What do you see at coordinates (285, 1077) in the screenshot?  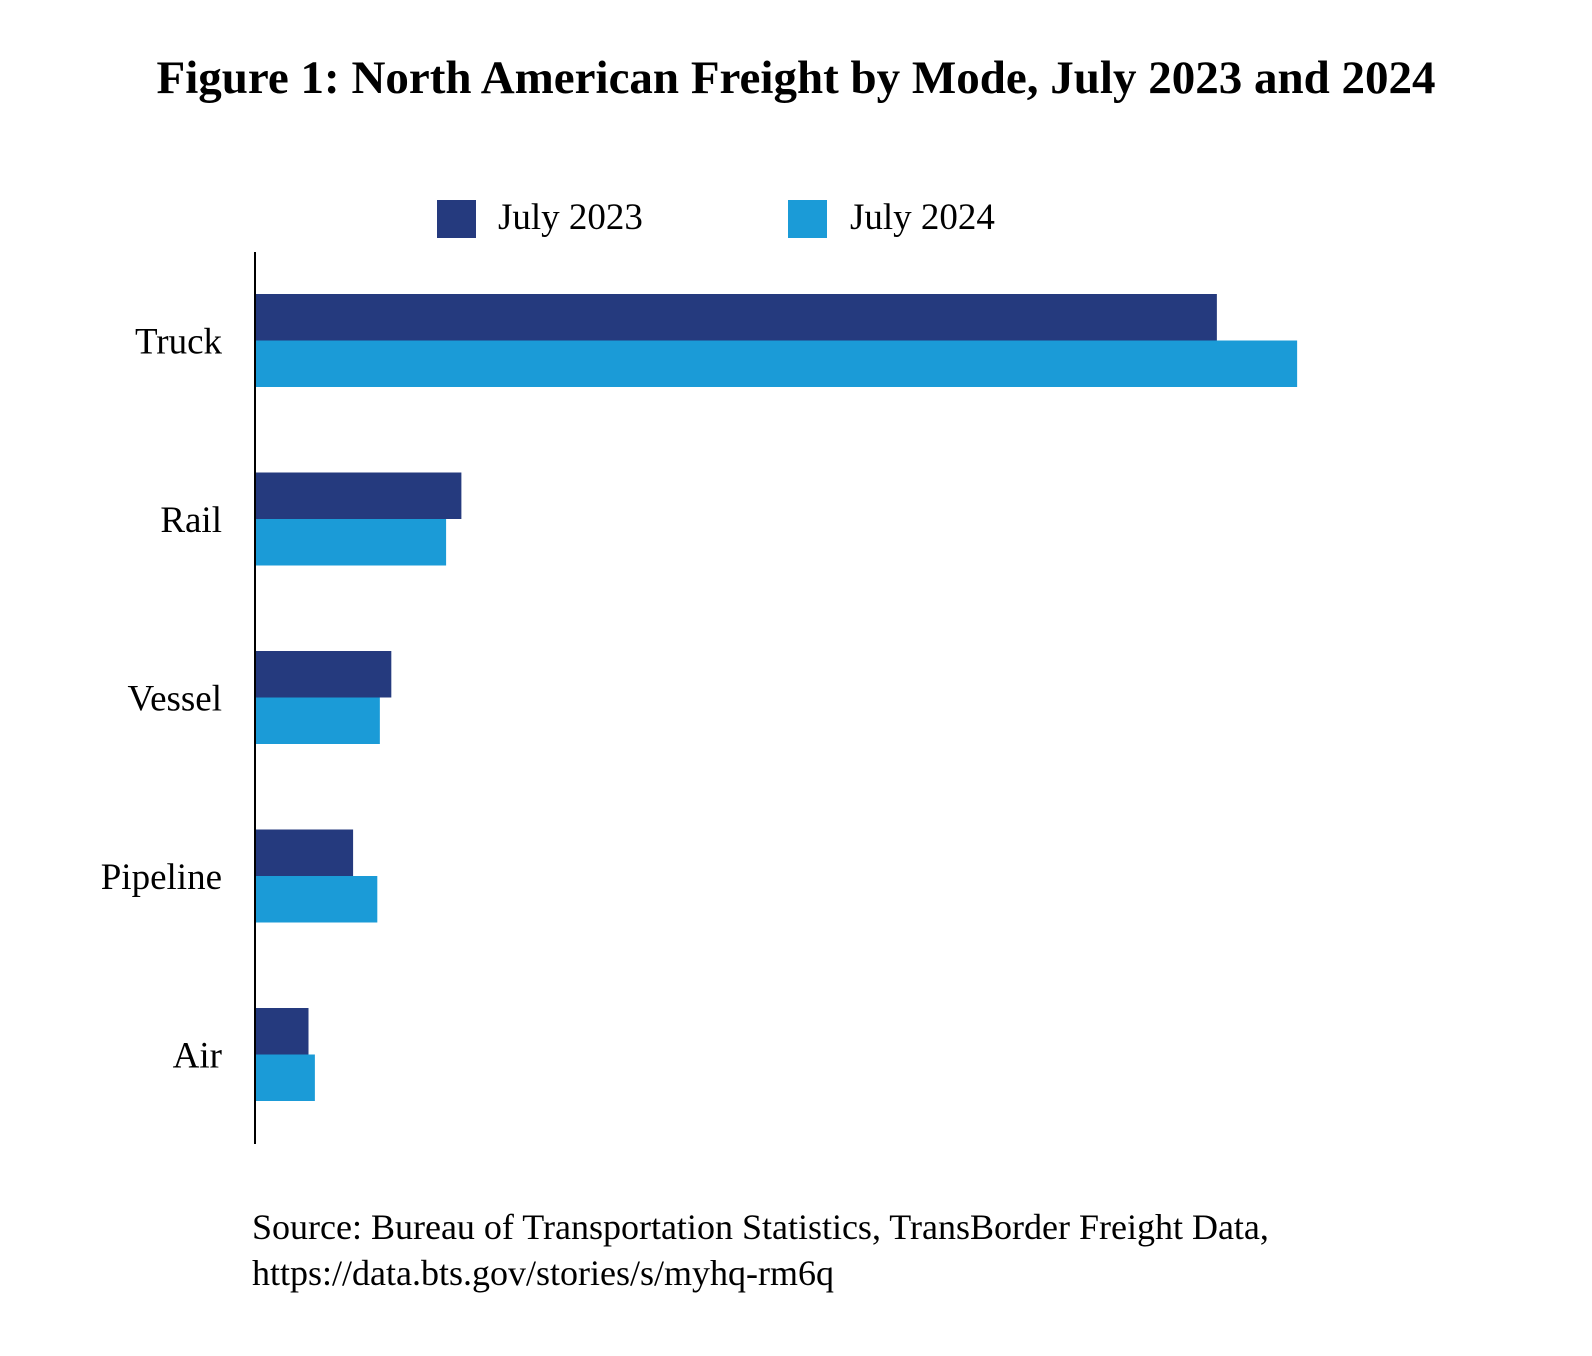 I see `bar-air-july-2024` at bounding box center [285, 1077].